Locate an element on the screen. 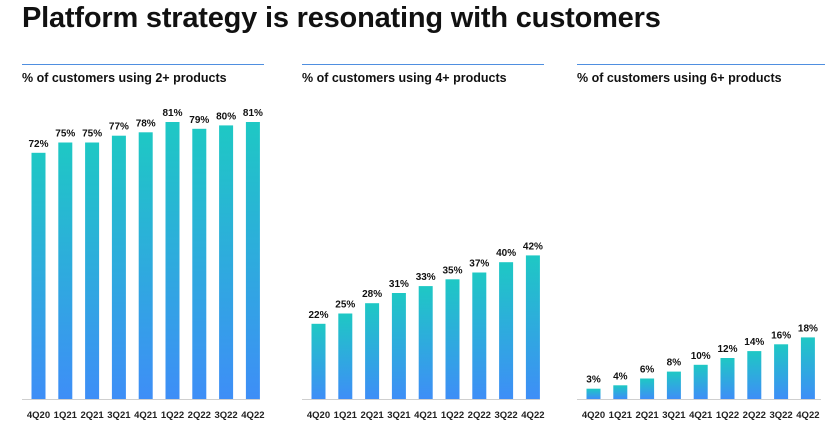 Image resolution: width=831 pixels, height=428 pixels. chart-title: % of customers using 4+ products is located at coordinates (404, 78).